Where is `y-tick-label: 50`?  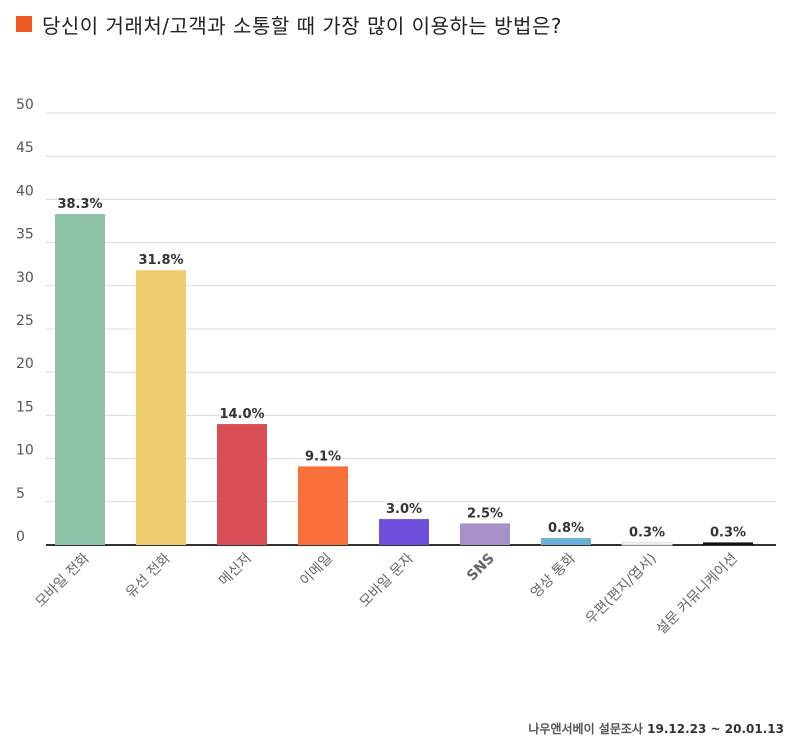 y-tick-label: 50 is located at coordinates (25, 105).